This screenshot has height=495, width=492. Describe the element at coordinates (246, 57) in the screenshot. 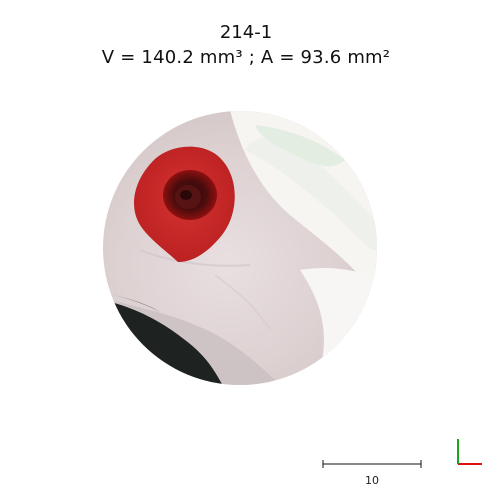

I see `measurement-summary: V = 140.2 mm³ ; A = 93.6 mm²` at that location.